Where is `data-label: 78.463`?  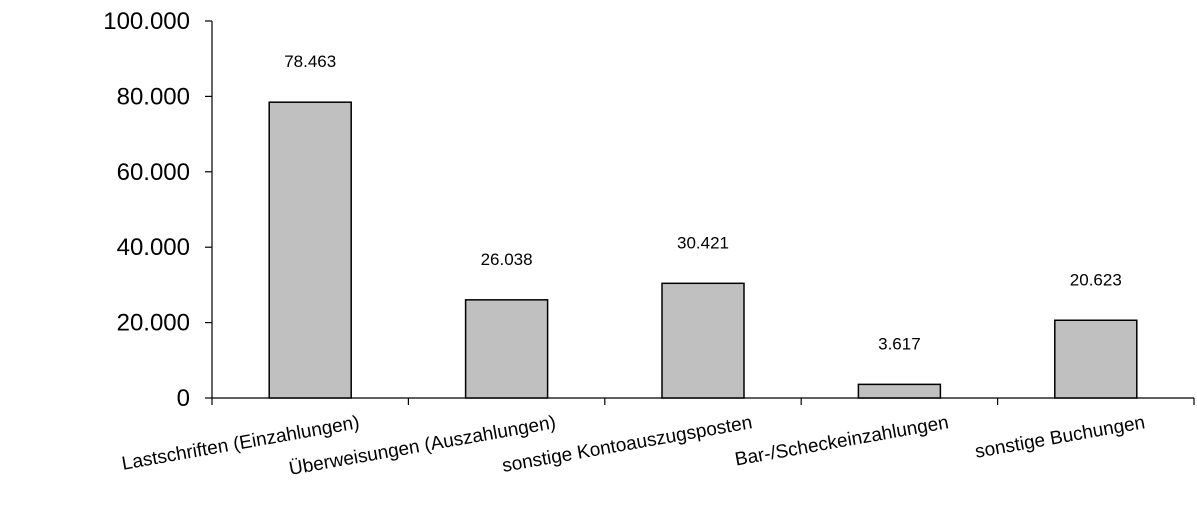 data-label: 78.463 is located at coordinates (310, 61).